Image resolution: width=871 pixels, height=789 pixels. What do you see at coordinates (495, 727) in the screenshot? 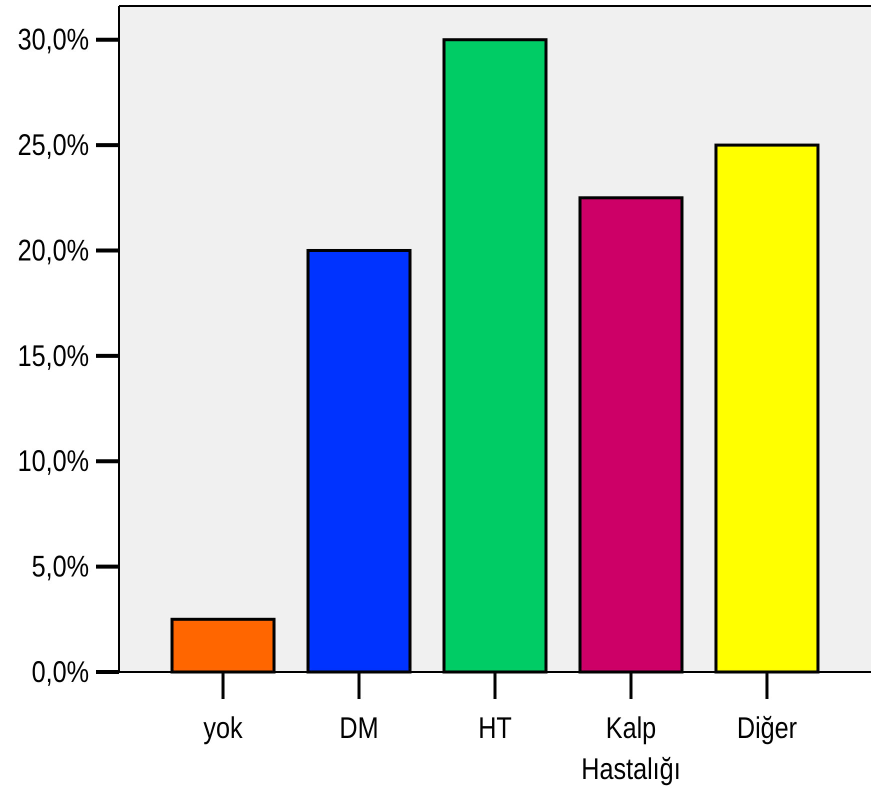
I see `x-tick-label: HT` at bounding box center [495, 727].